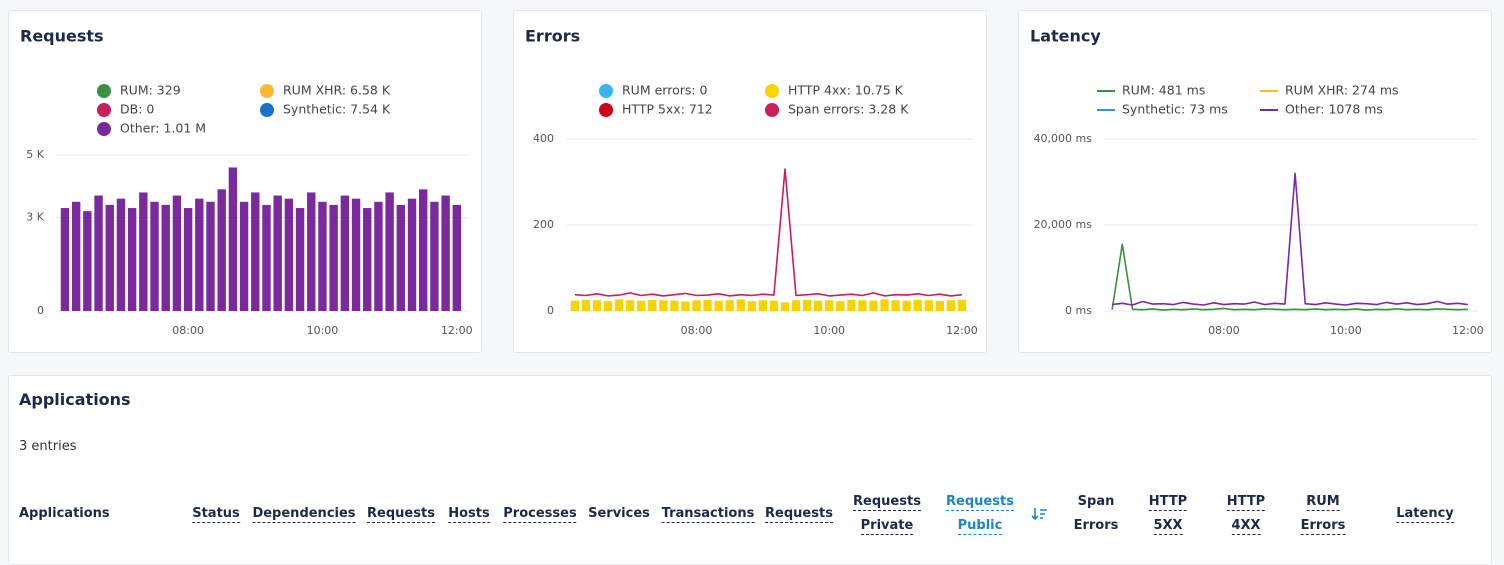 This screenshot has height=565, width=1504. What do you see at coordinates (75, 399) in the screenshot?
I see `section-title: Applications` at bounding box center [75, 399].